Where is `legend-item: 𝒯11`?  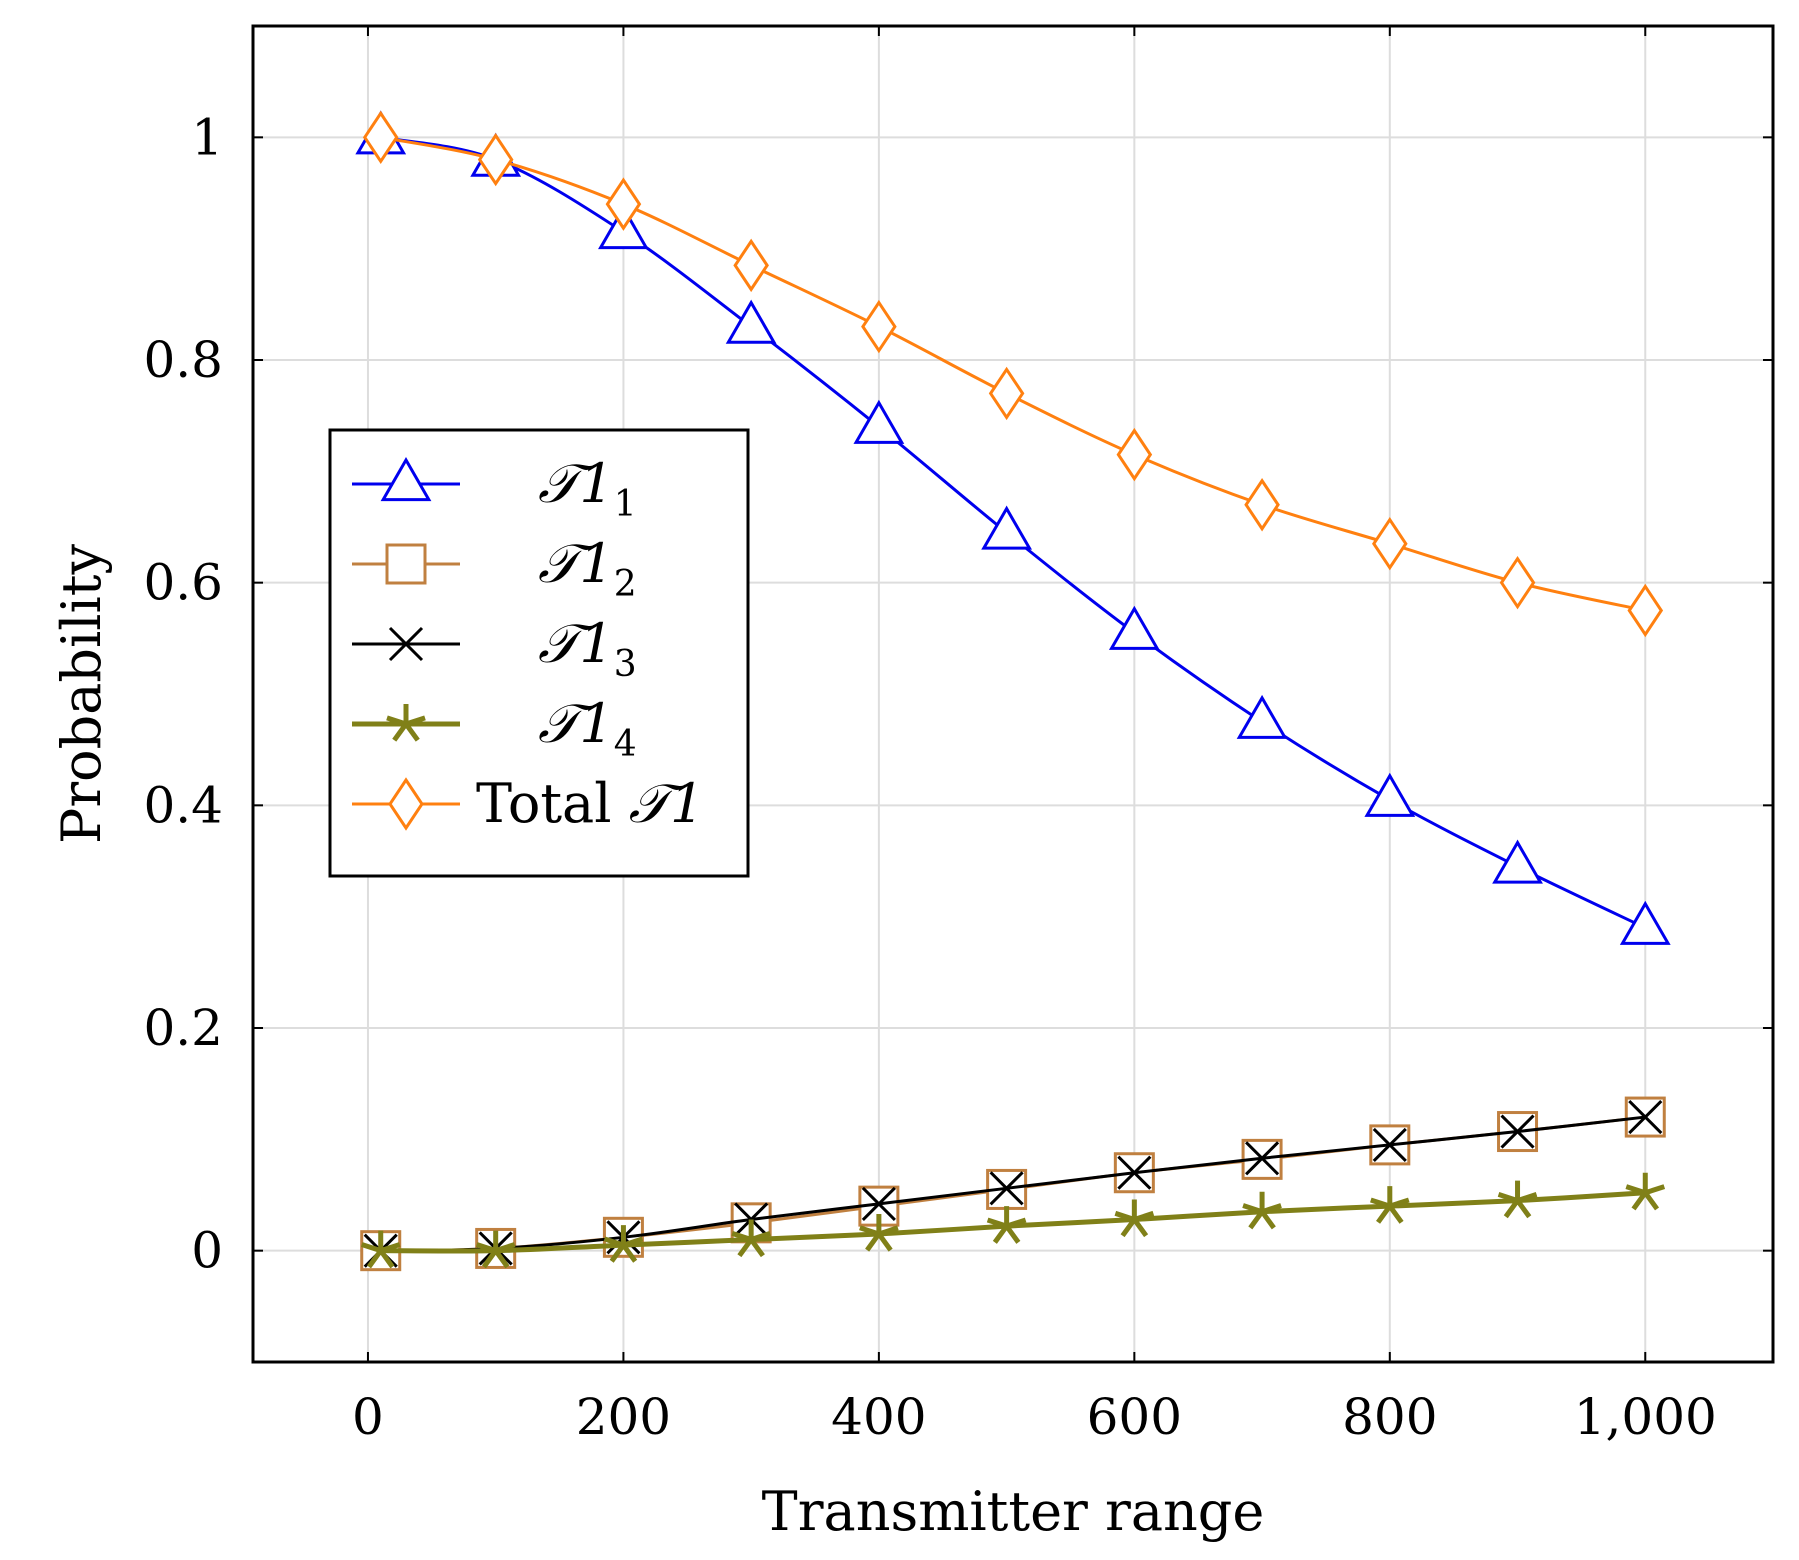
legend-item: 𝒯11 is located at coordinates (494, 488).